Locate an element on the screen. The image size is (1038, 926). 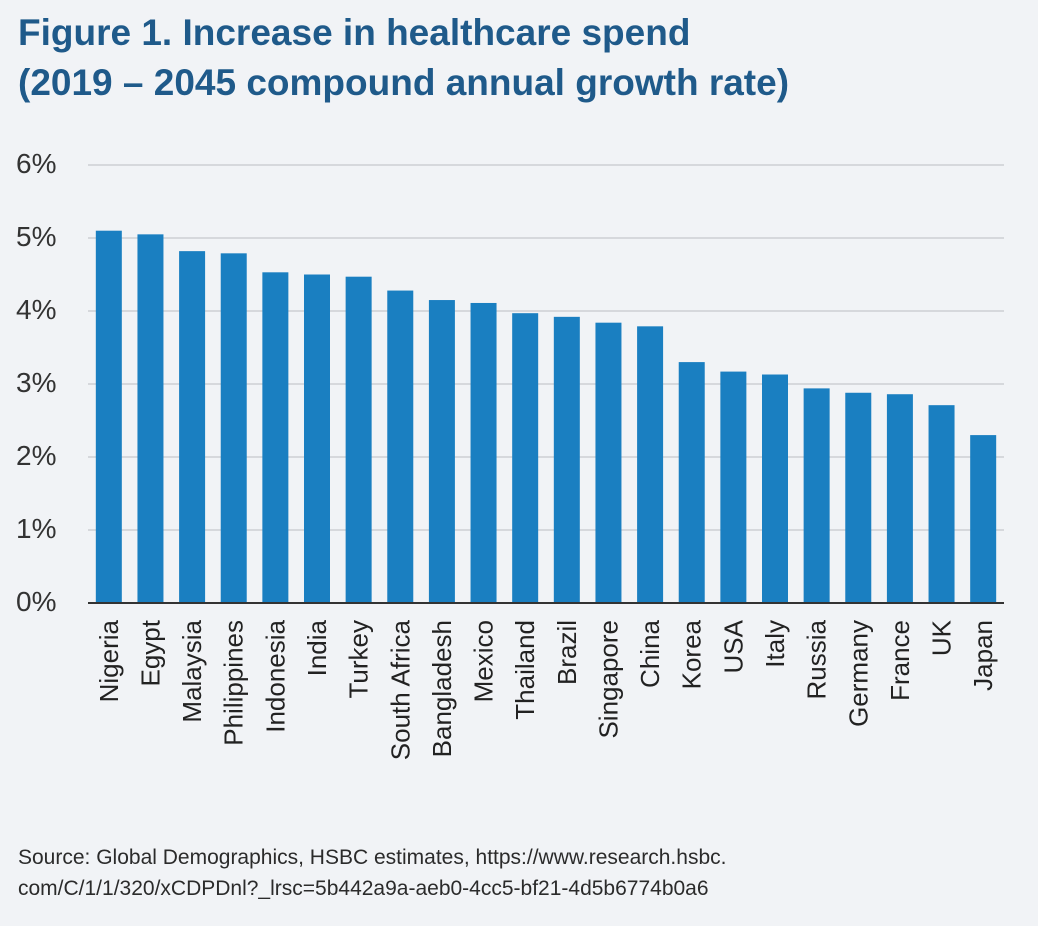
x-tick-label: Russia is located at coordinates (817, 659).